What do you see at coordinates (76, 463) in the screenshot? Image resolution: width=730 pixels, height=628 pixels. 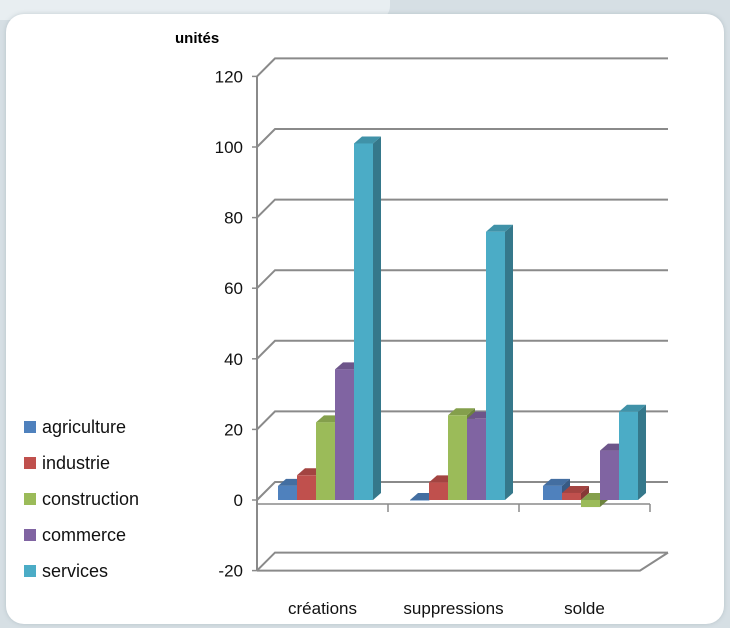 I see `legend-label: industrie` at bounding box center [76, 463].